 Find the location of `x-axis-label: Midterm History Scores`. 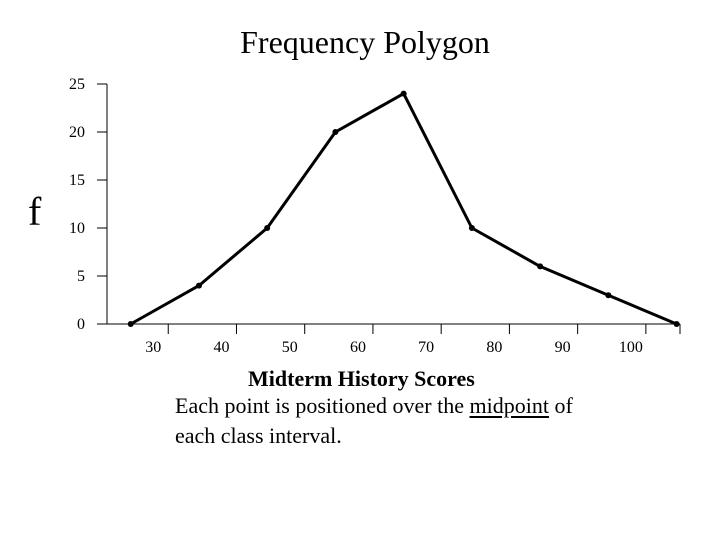

x-axis-label: Midterm History Scores is located at coordinates (361, 378).